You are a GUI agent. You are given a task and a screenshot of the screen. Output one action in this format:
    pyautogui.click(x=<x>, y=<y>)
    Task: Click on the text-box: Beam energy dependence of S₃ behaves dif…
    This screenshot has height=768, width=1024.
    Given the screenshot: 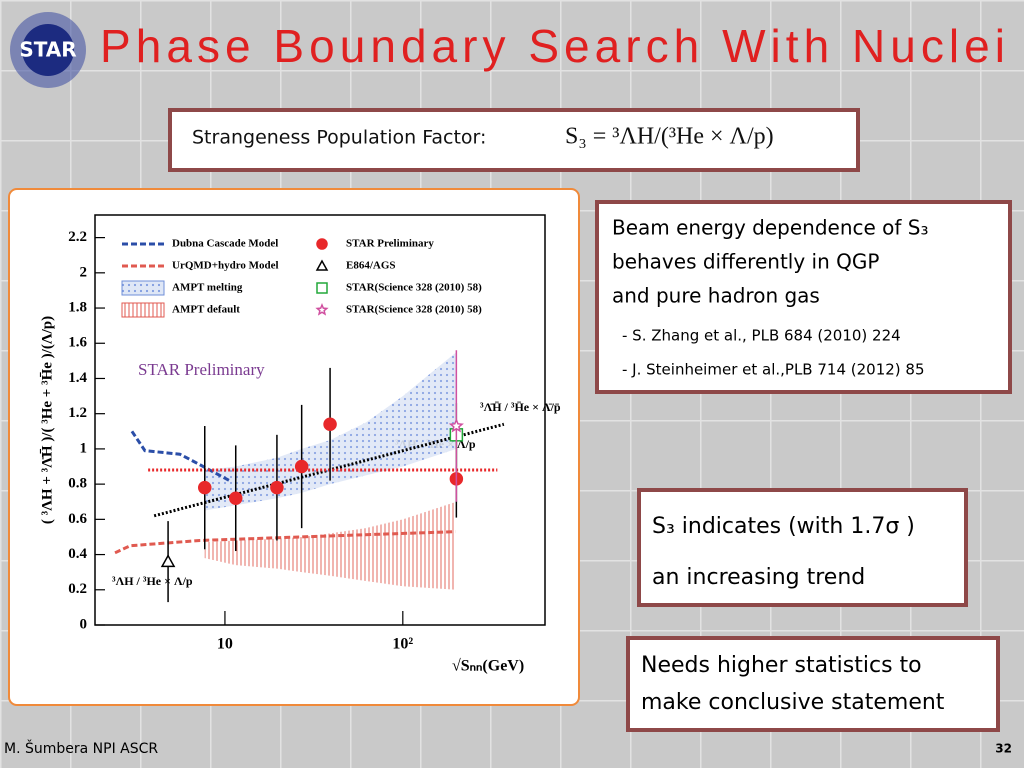 What is the action you would take?
    pyautogui.click(x=803, y=297)
    